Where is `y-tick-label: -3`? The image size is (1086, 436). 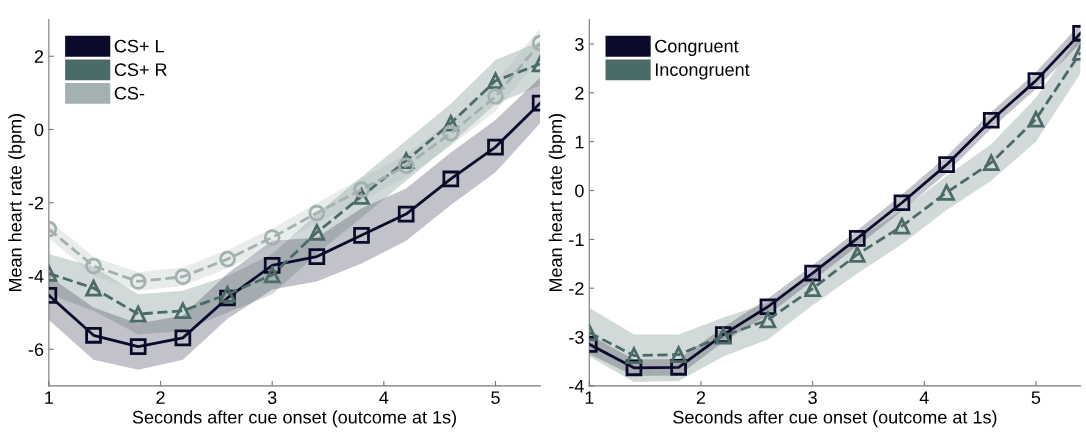
y-tick-label: -3 is located at coordinates (576, 337).